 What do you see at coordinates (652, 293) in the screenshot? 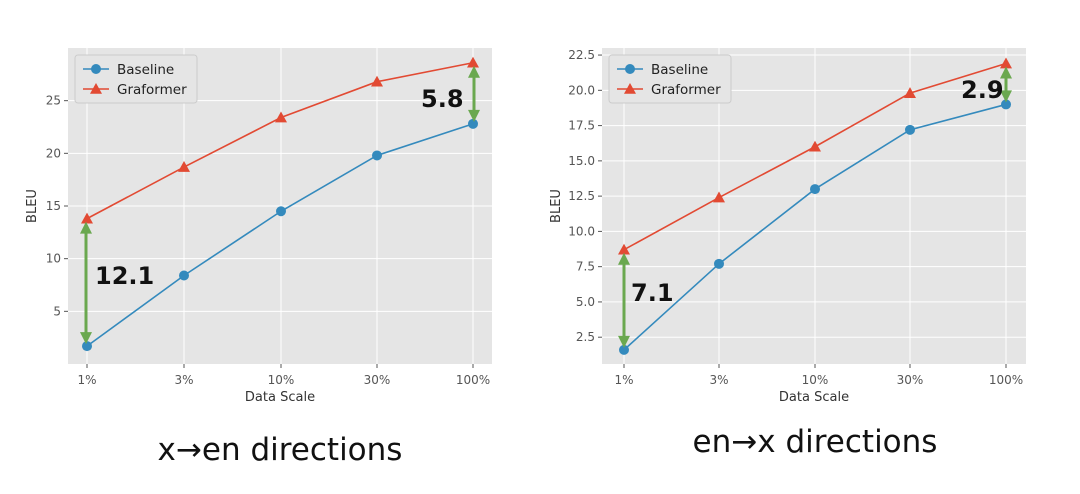
I see `gap-annotation-label: 7.1` at bounding box center [652, 293].